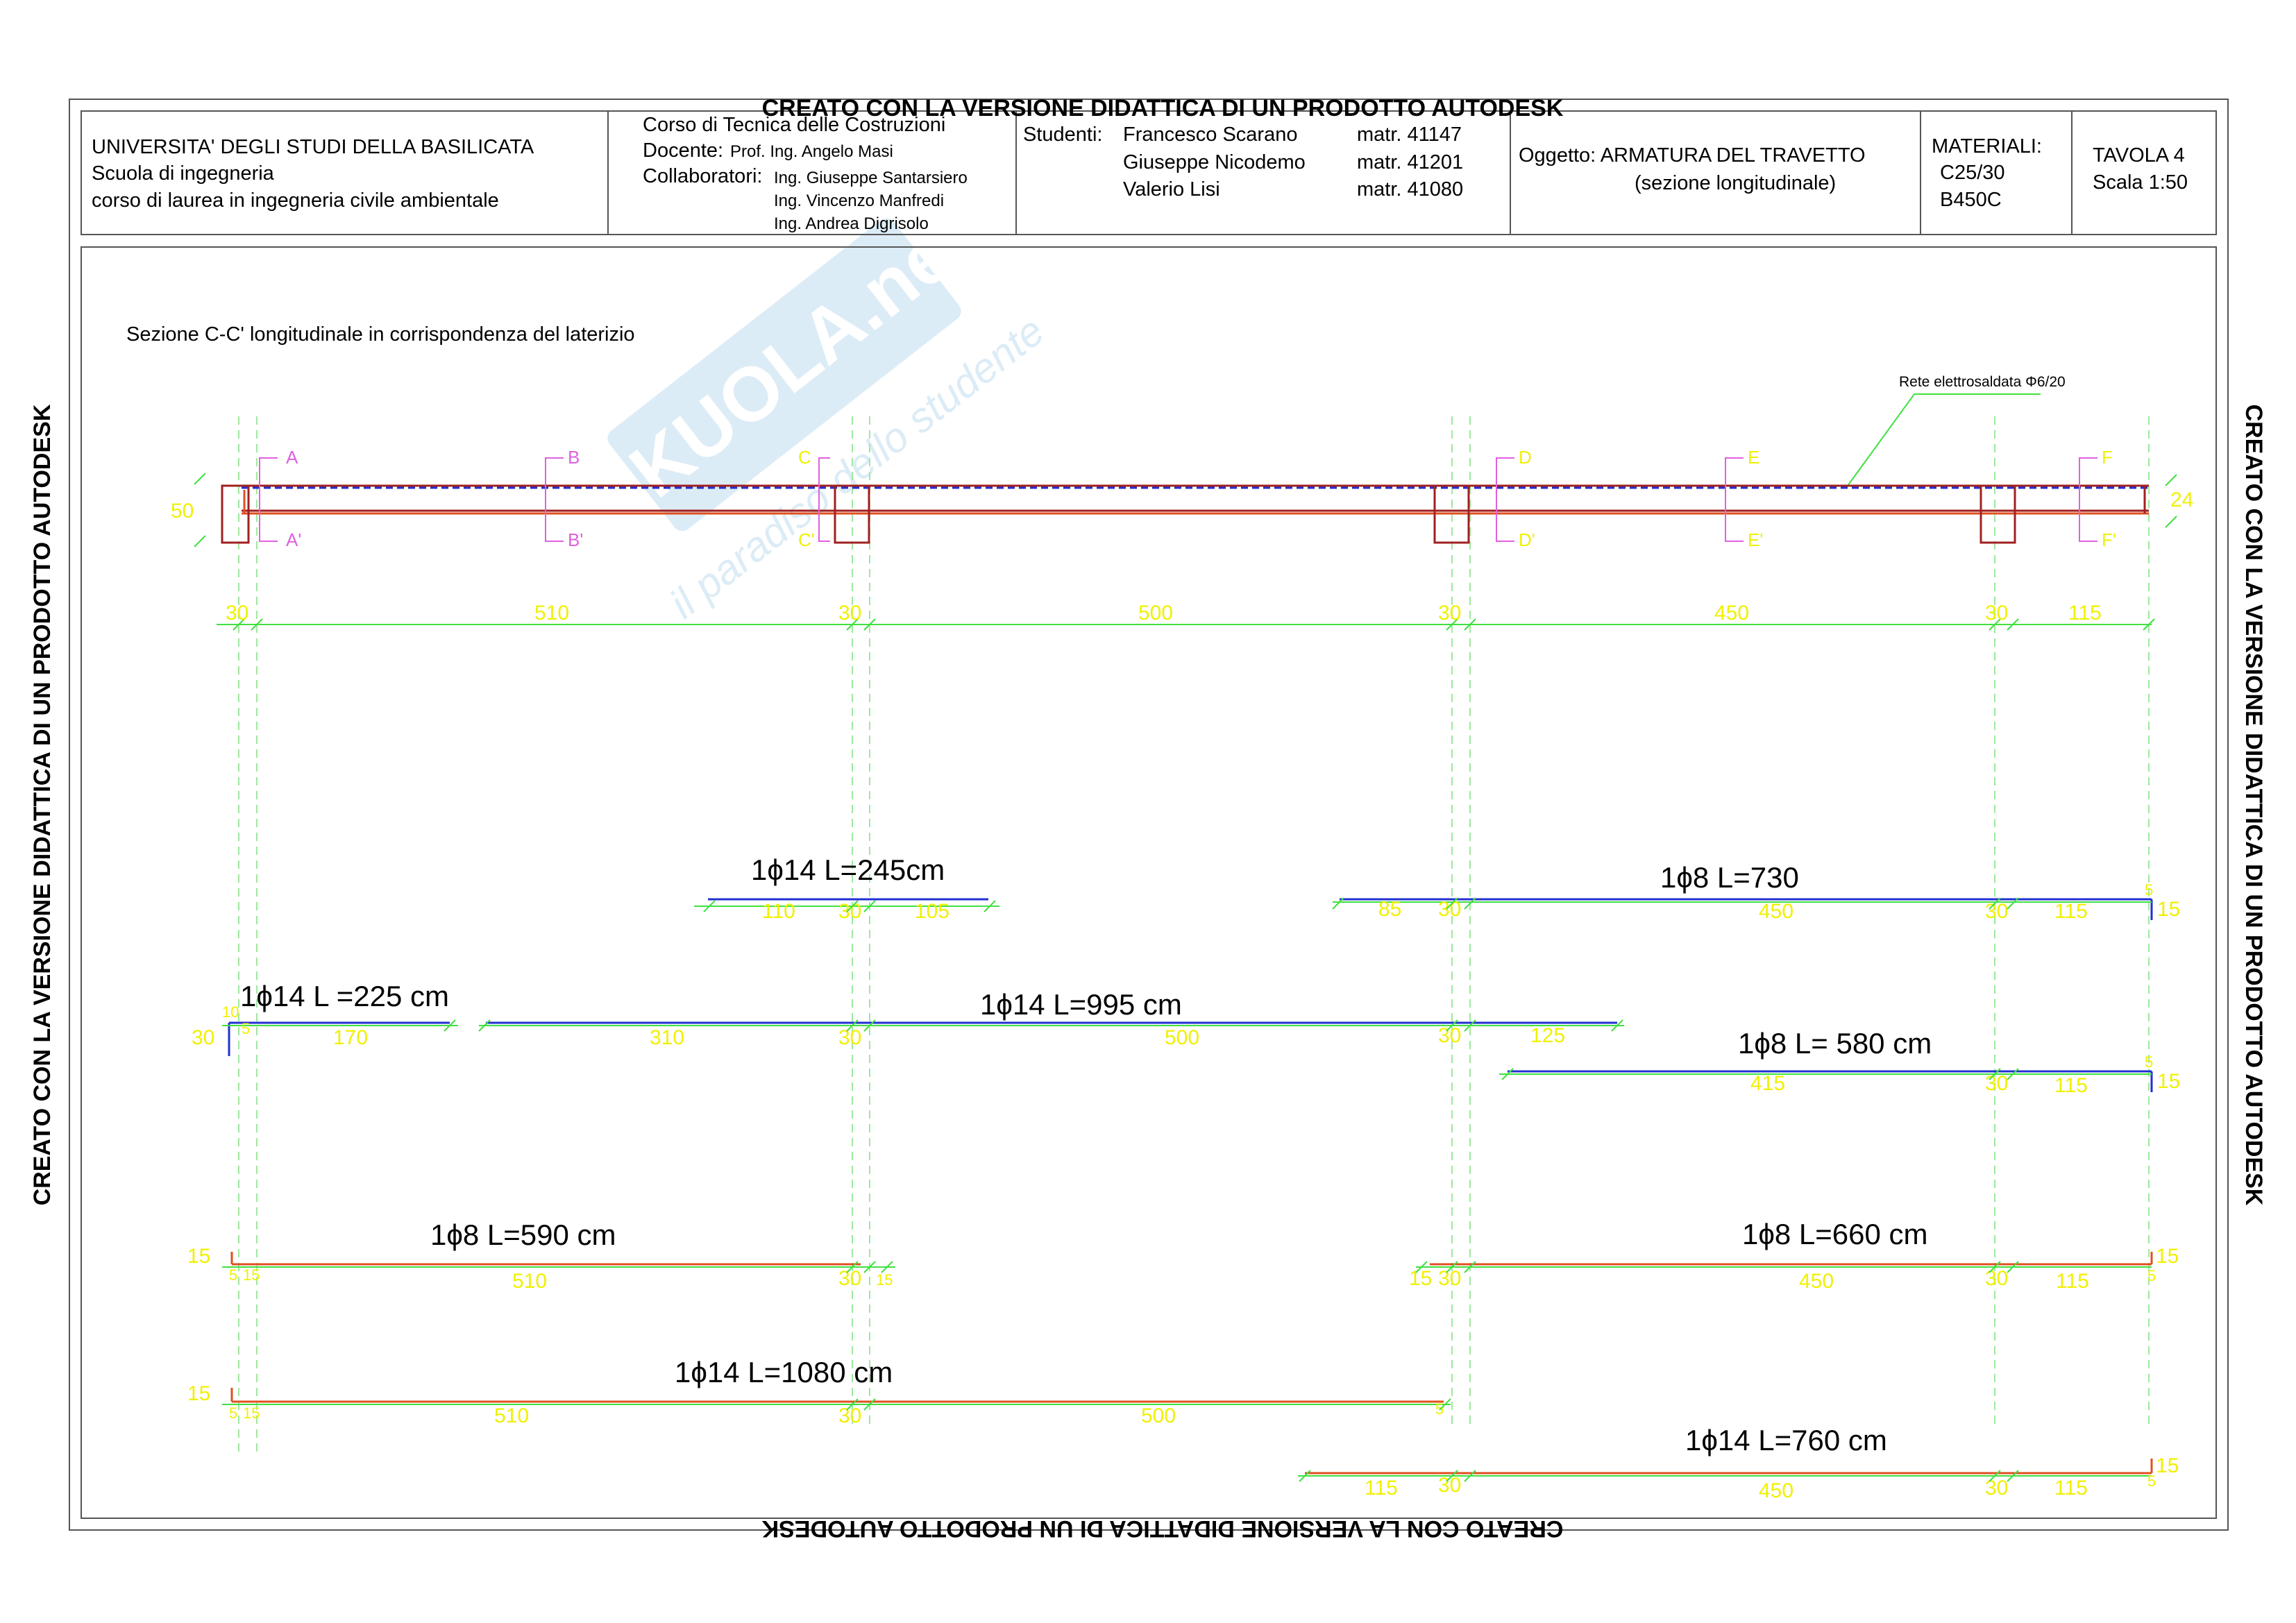  I want to click on span-dimension-line, so click(1186, 624).